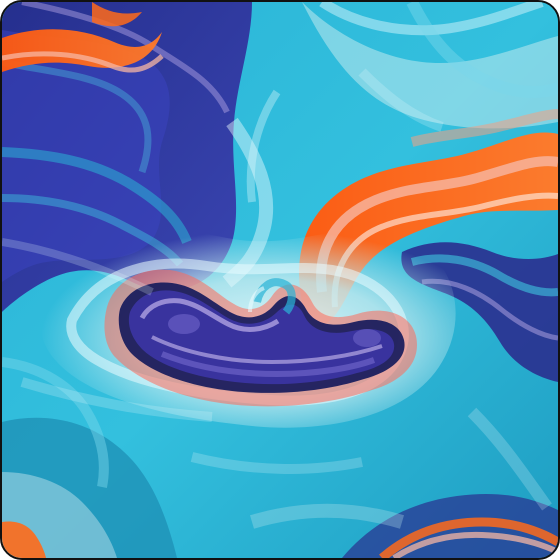 The width and height of the screenshot is (560, 560). What do you see at coordinates (403, 525) in the screenshot?
I see `bottom-right-swirls` at bounding box center [403, 525].